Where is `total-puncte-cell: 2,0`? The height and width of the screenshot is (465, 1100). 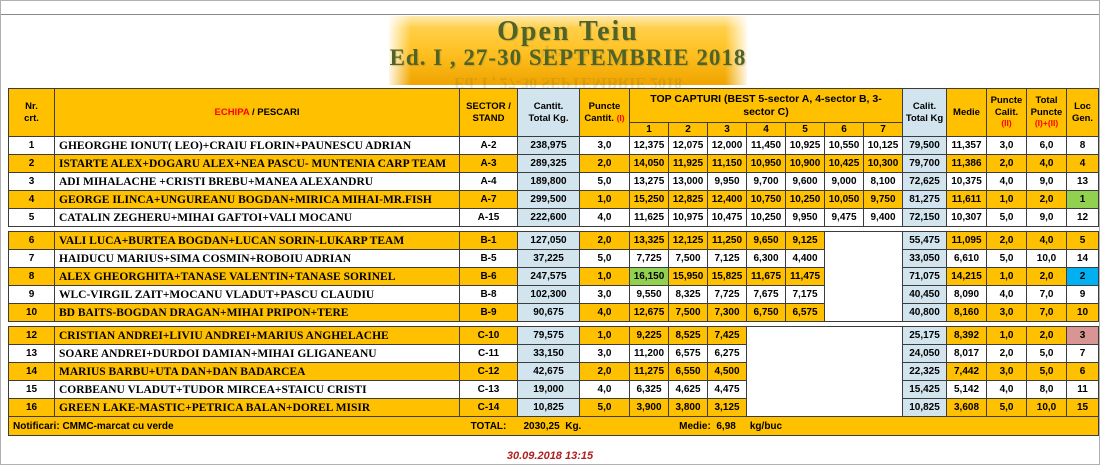
total-puncte-cell: 2,0 is located at coordinates (1047, 199).